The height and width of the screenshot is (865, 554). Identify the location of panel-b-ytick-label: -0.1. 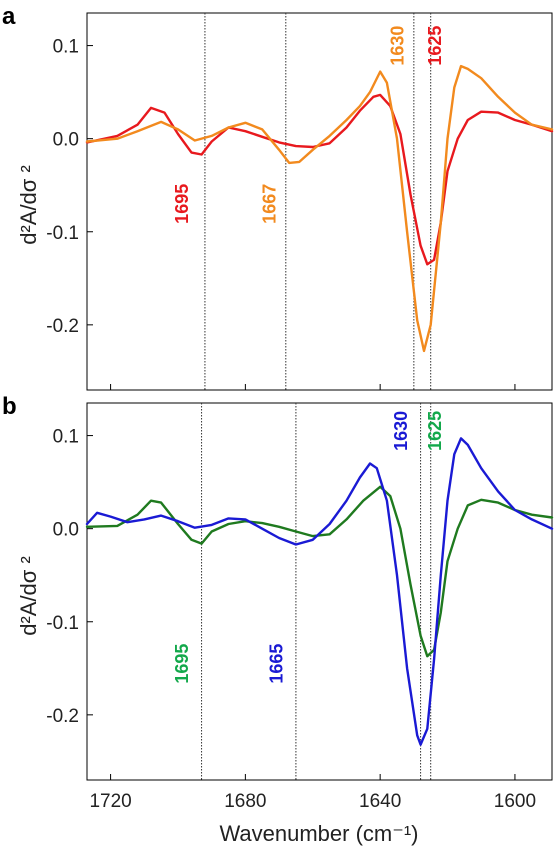
(62, 623).